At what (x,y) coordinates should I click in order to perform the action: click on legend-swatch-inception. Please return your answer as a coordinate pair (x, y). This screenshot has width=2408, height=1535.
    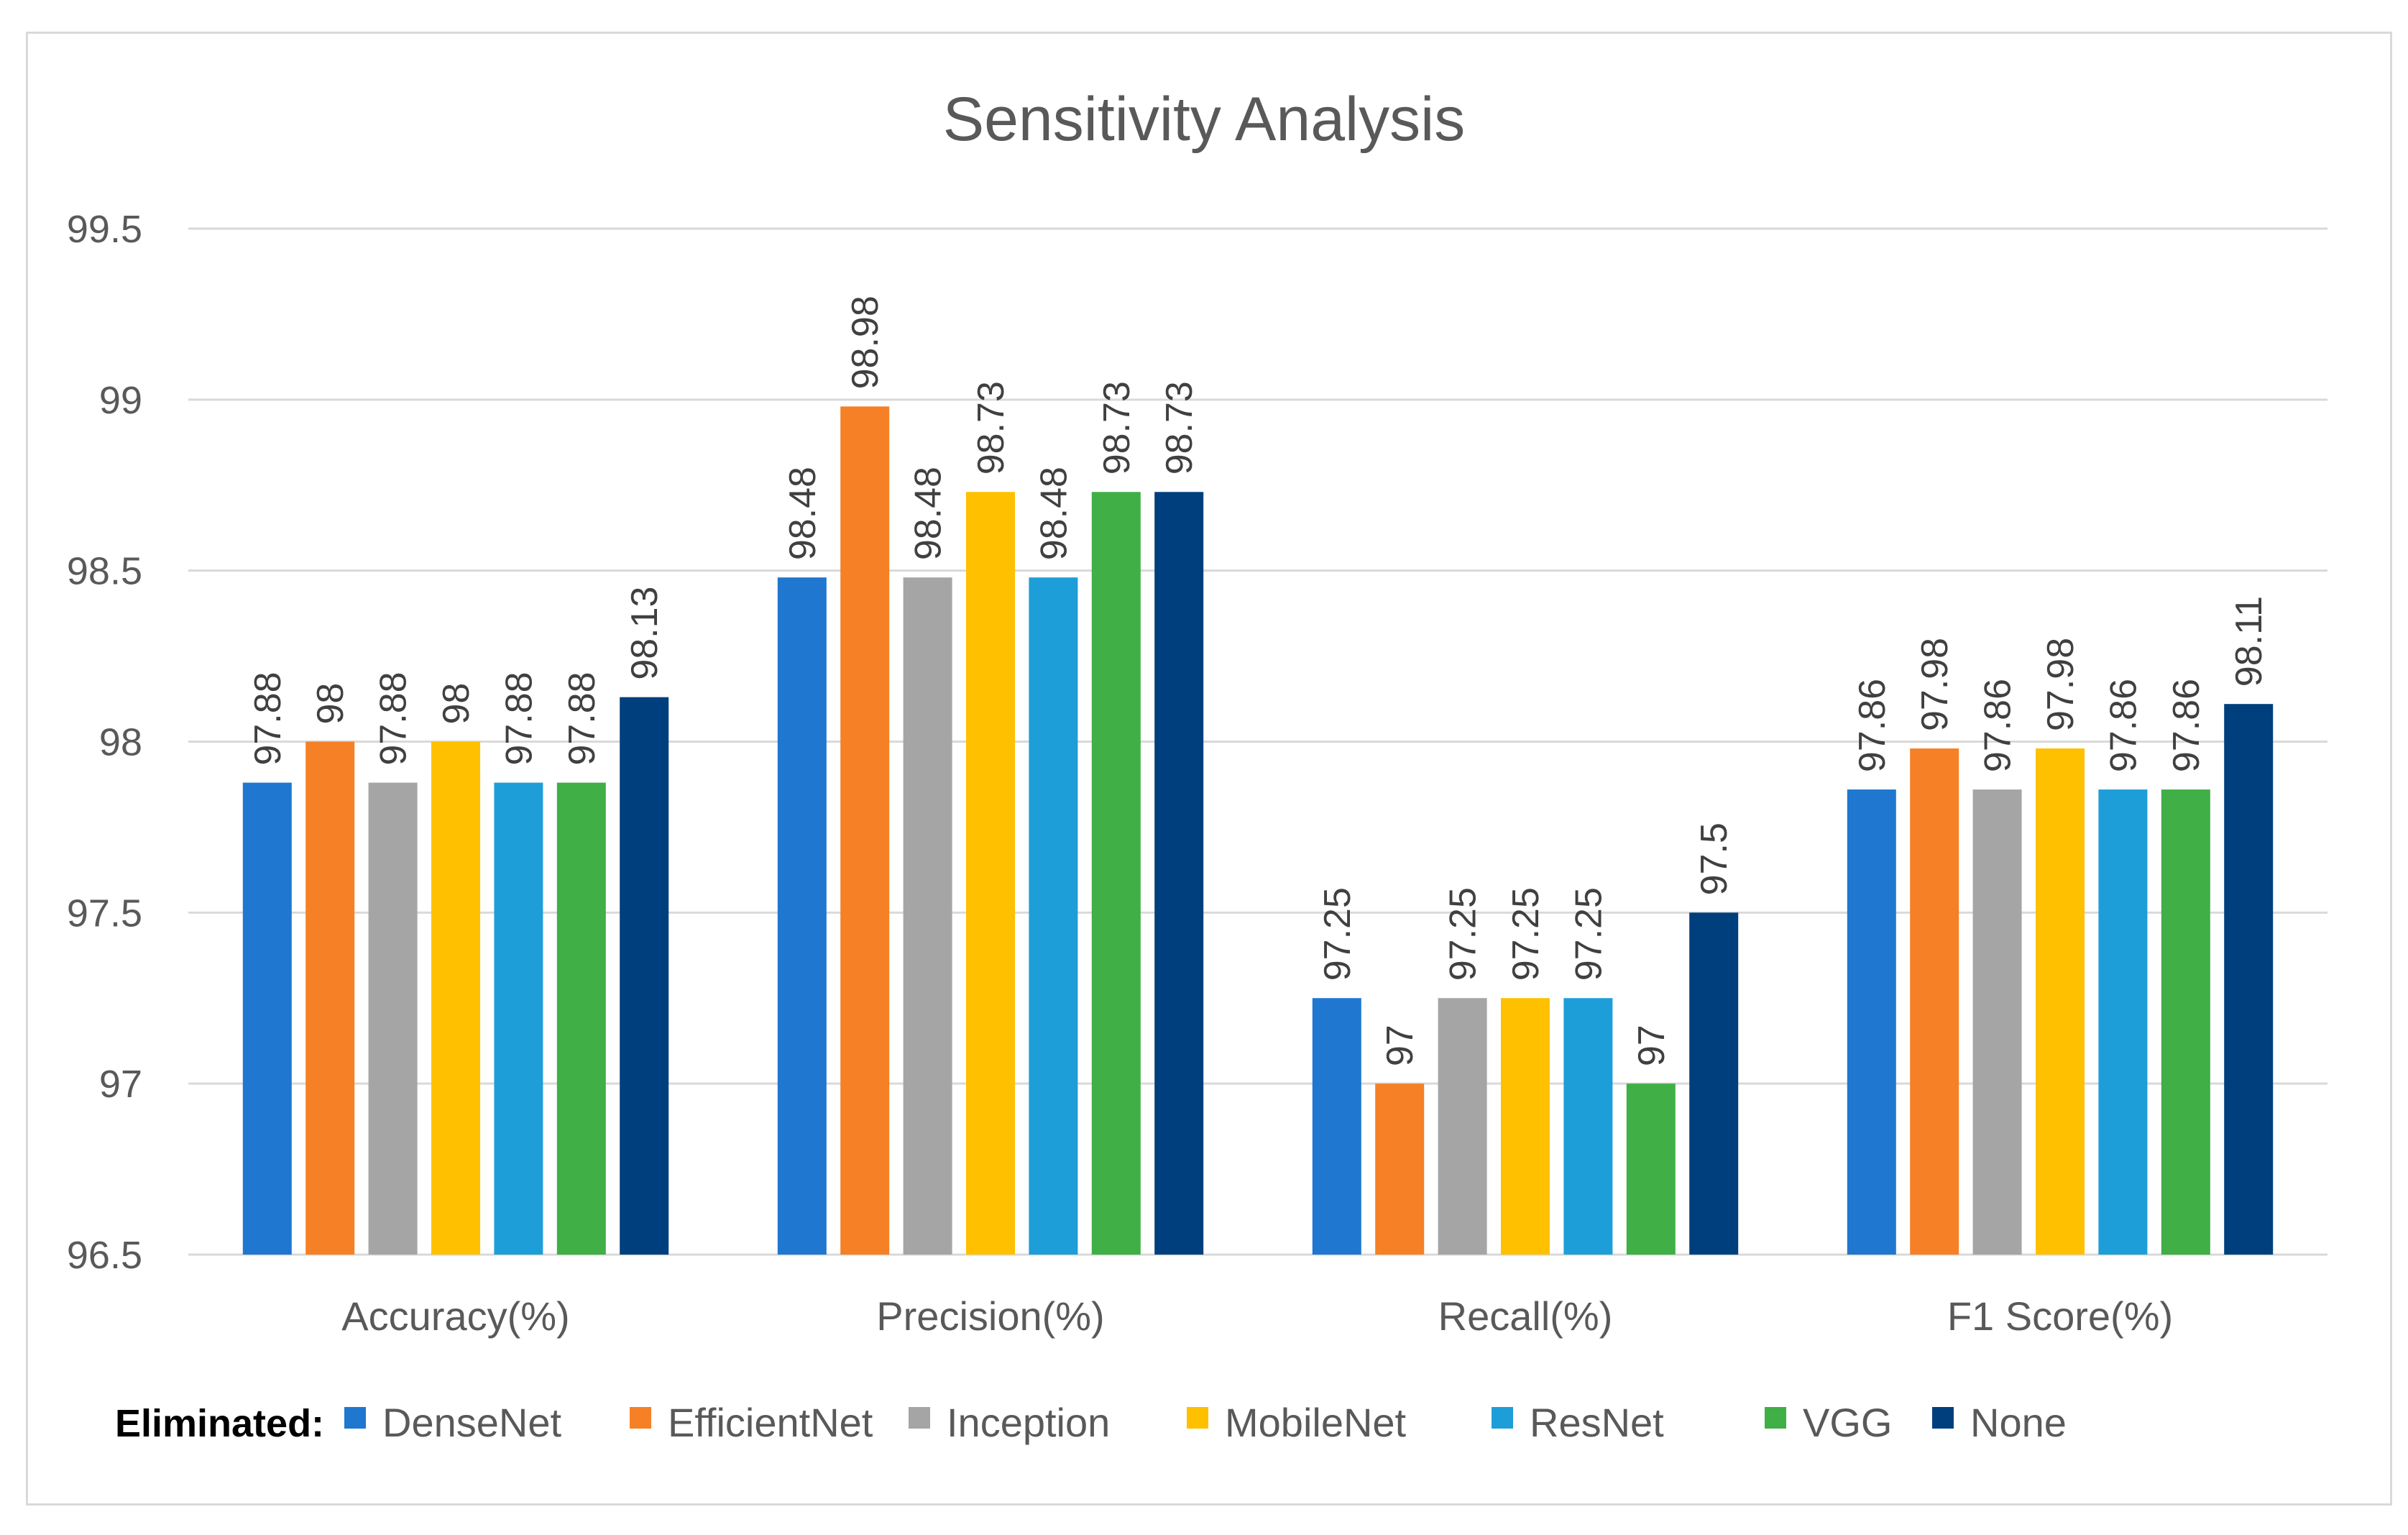
    Looking at the image, I should click on (919, 1418).